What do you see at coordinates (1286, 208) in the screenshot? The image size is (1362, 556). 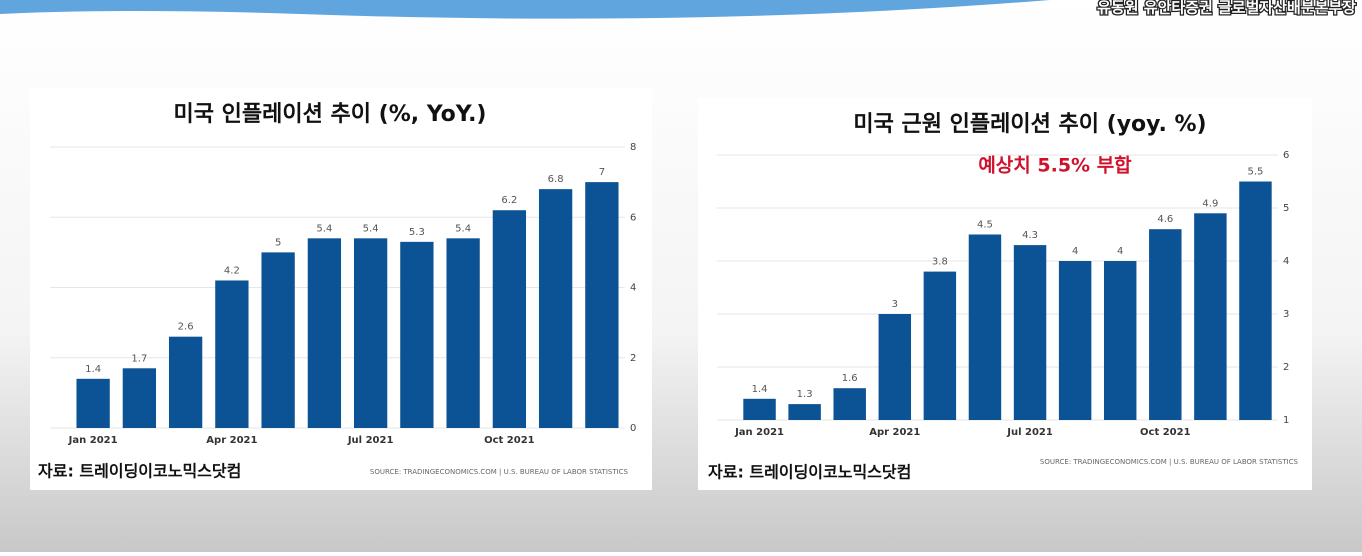 I see `y-tick-label: 5` at bounding box center [1286, 208].